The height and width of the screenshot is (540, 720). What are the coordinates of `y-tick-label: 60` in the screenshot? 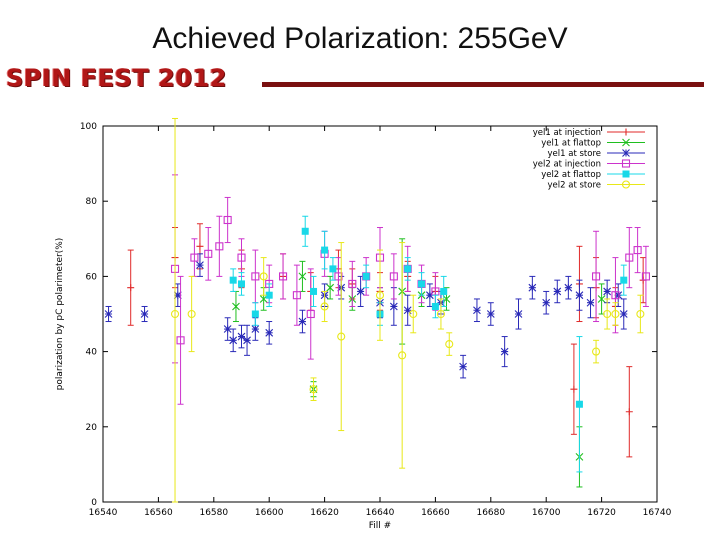 It's located at (92, 277).